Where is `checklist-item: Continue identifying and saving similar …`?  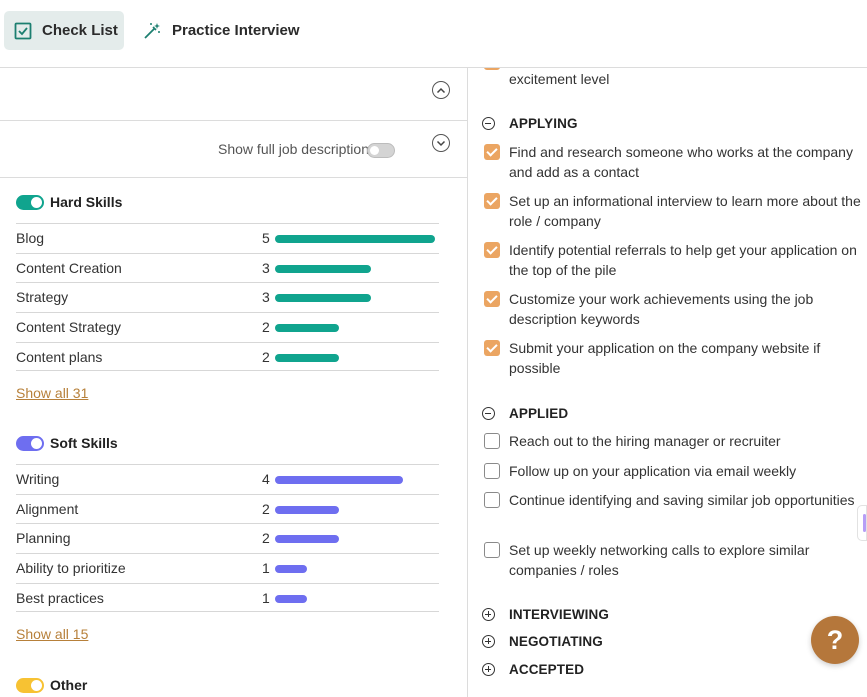
checklist-item: Continue identifying and saving similar … is located at coordinates (675, 501).